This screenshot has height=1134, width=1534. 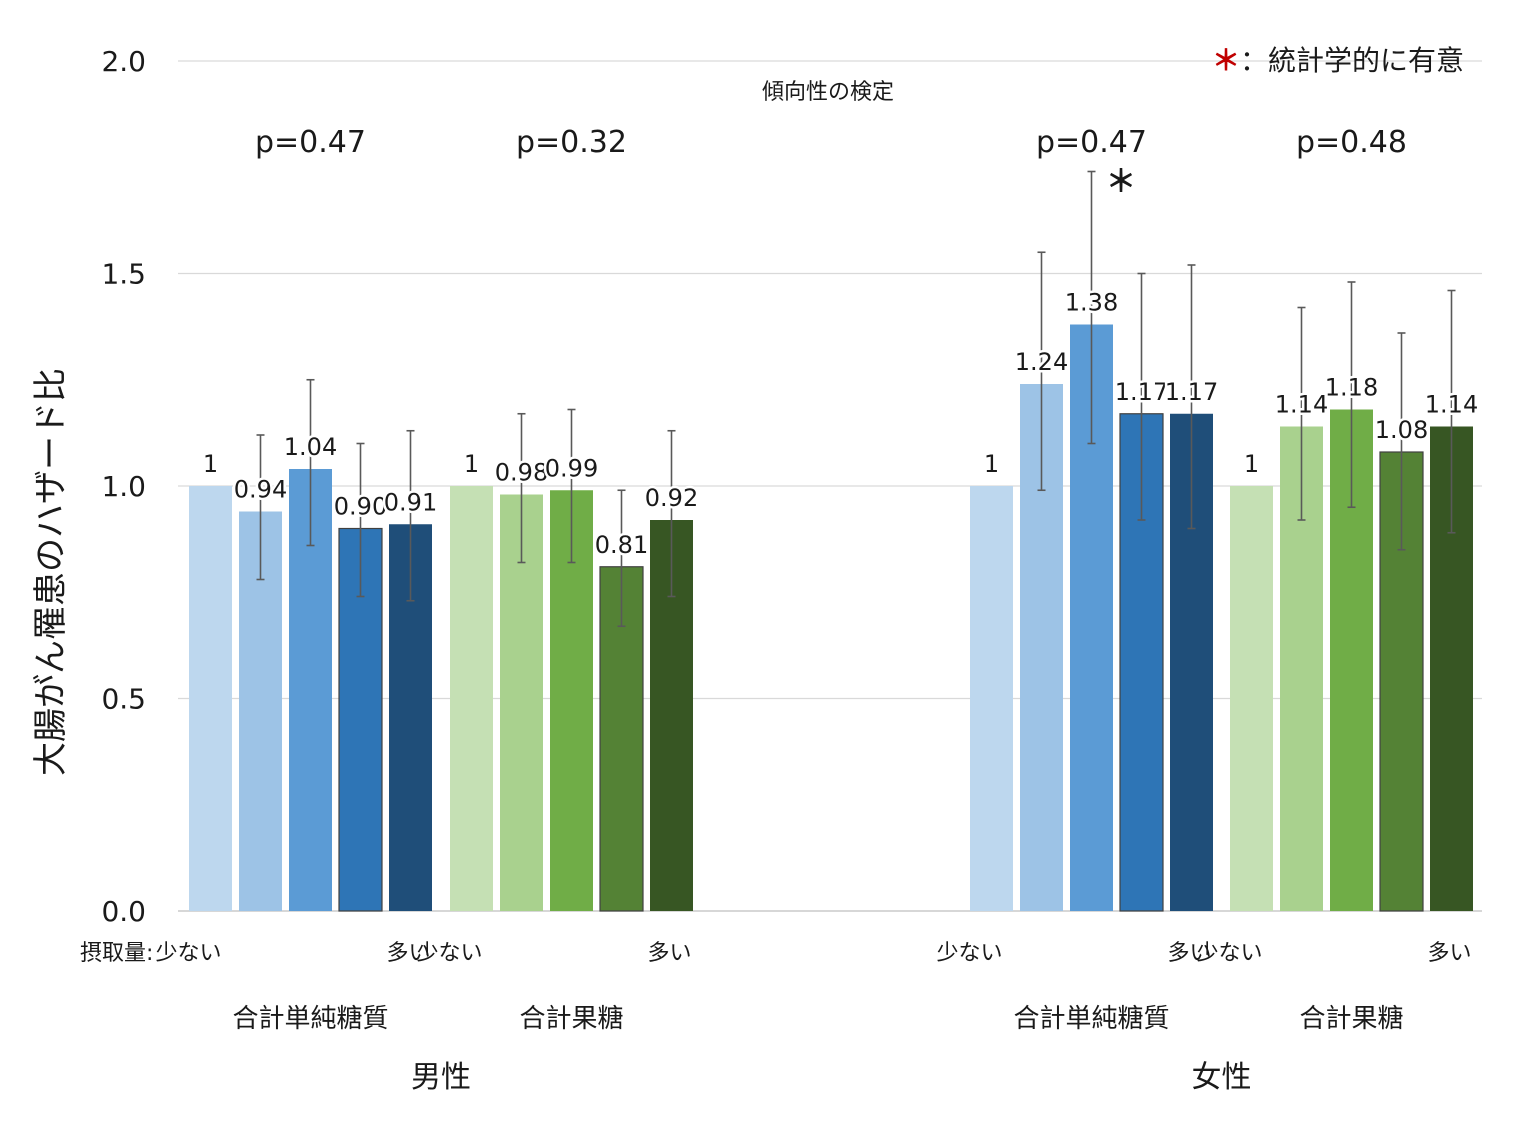 I want to click on data-label: 0.94, so click(x=260, y=490).